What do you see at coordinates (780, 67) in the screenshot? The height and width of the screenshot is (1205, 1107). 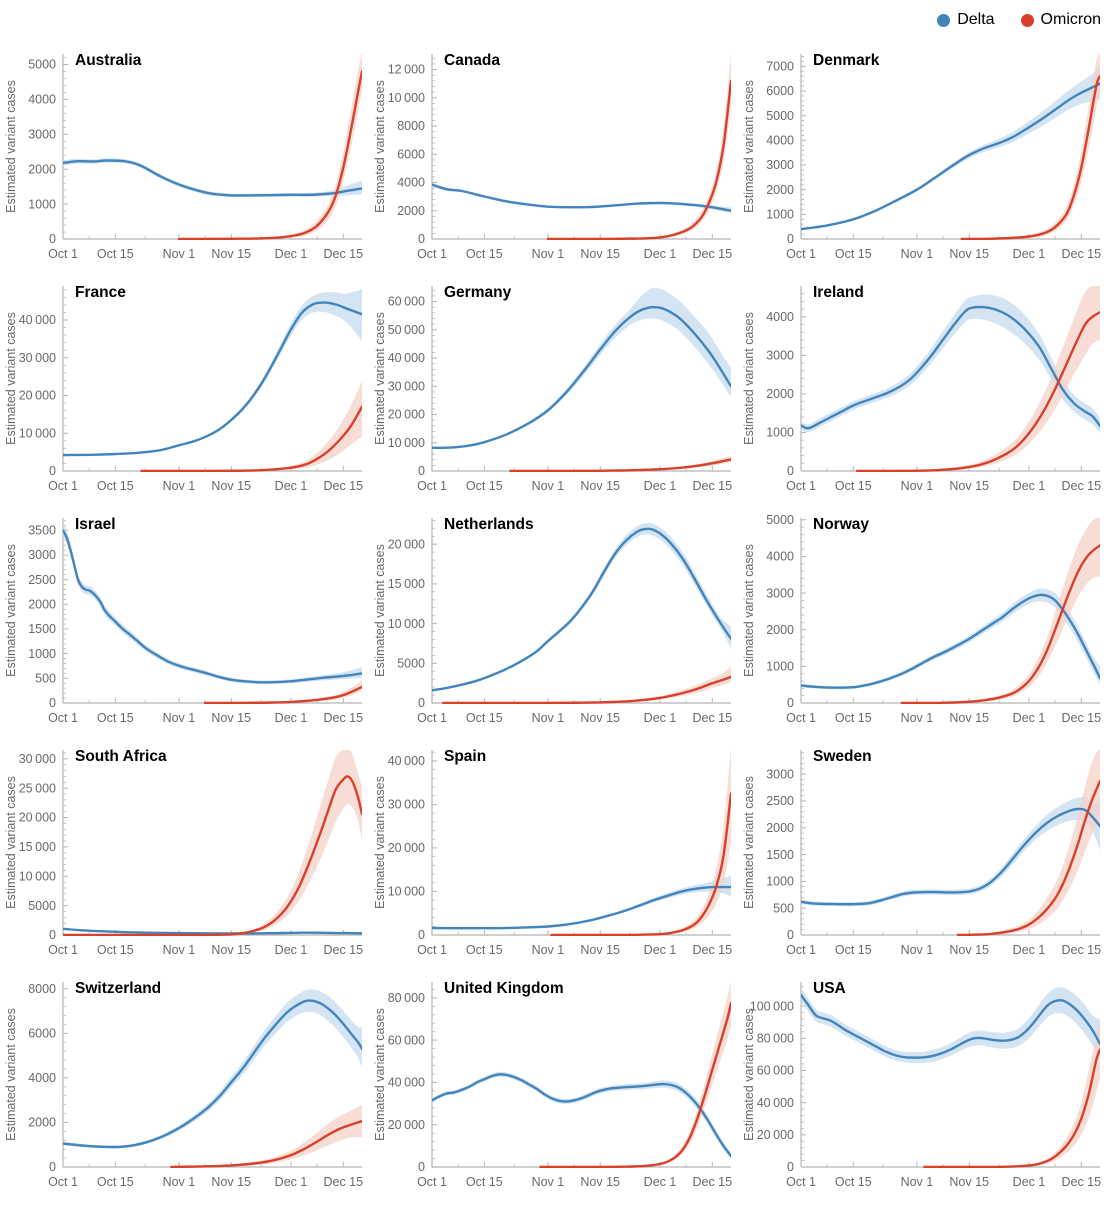 I see `y-tick-label: 7000` at bounding box center [780, 67].